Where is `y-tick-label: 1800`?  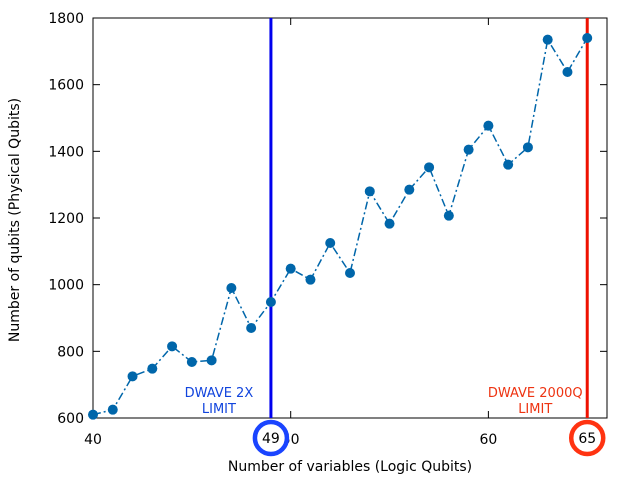
y-tick-label: 1800 is located at coordinates (66, 19).